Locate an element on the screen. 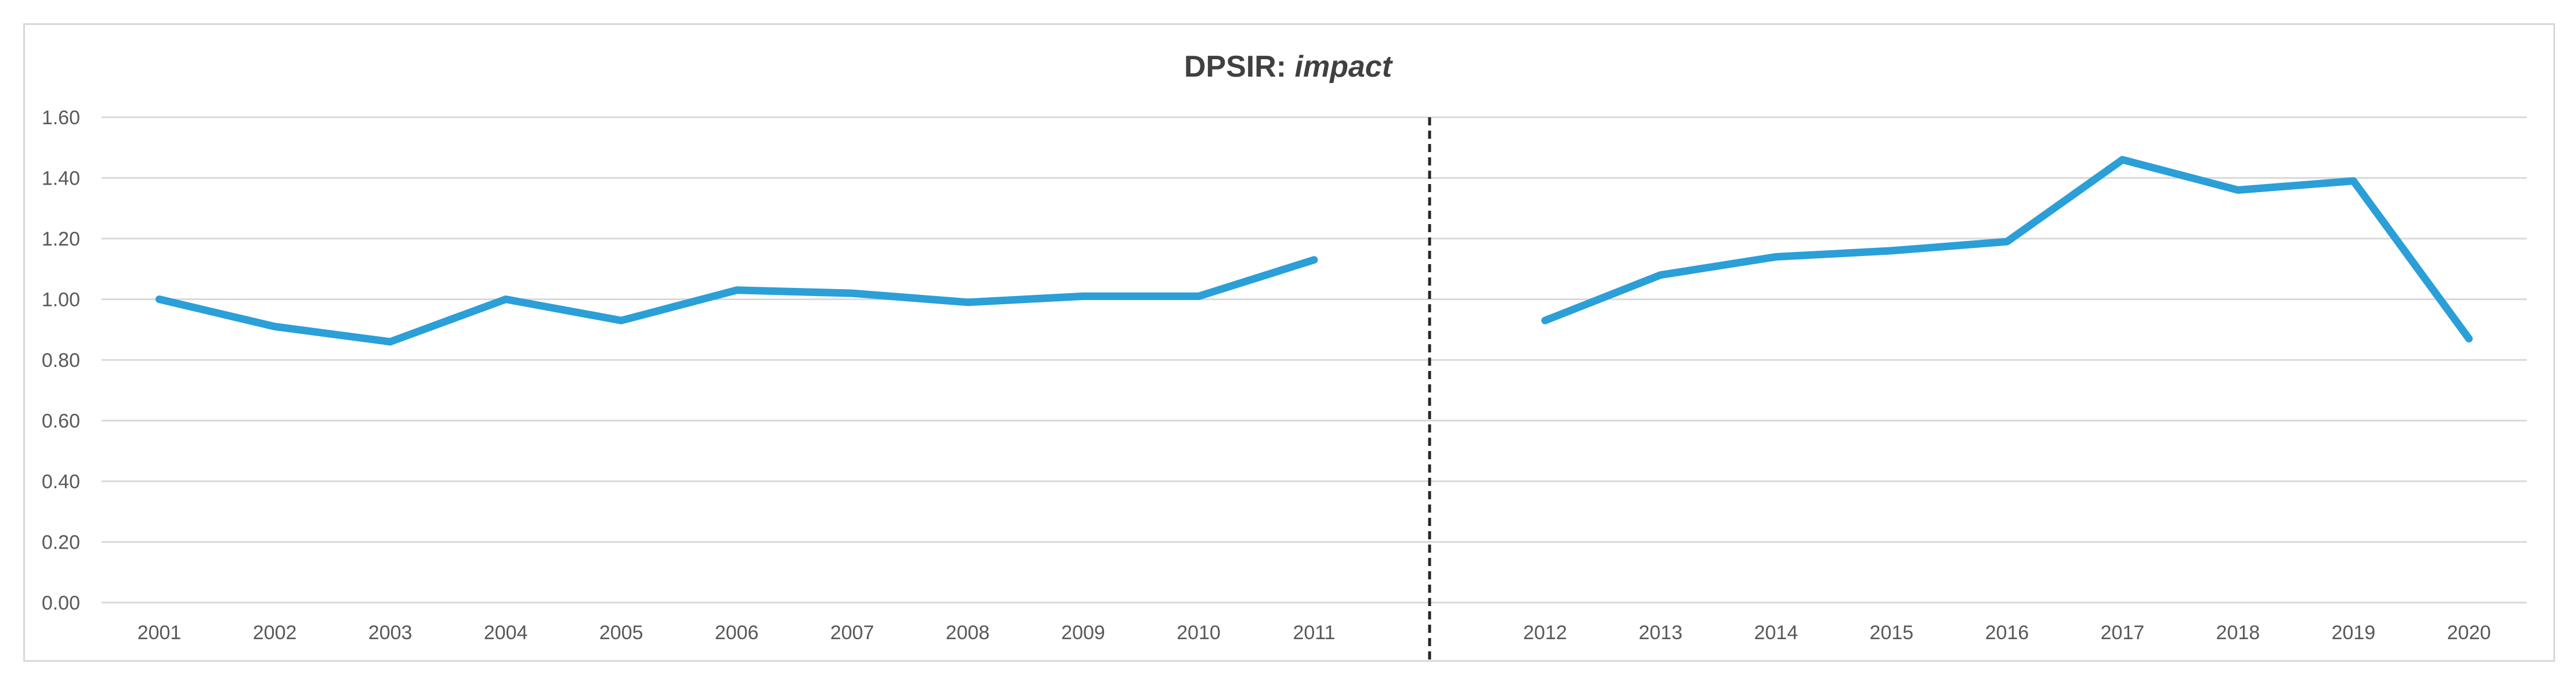  x-tick-label: 2006 is located at coordinates (737, 633).